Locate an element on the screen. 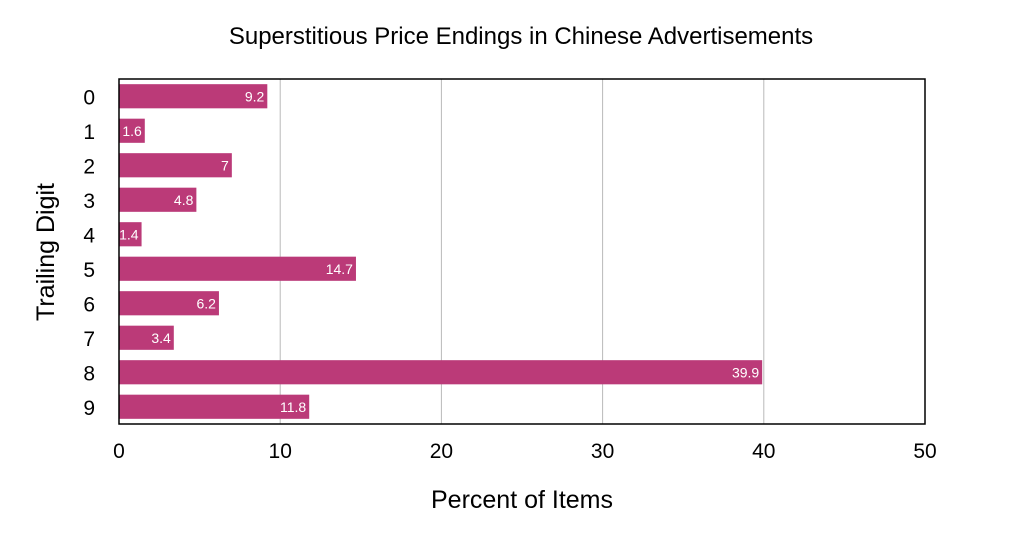 The image size is (1024, 538). data-label-digit-0: 9.2 is located at coordinates (255, 96).